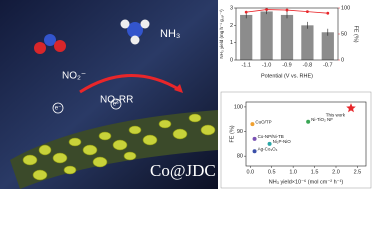 This screenshot has width=372, height=240. Describe the element at coordinates (282, 141) in the screenshot. I see `point-label: Ni₂P-NiO` at that location.